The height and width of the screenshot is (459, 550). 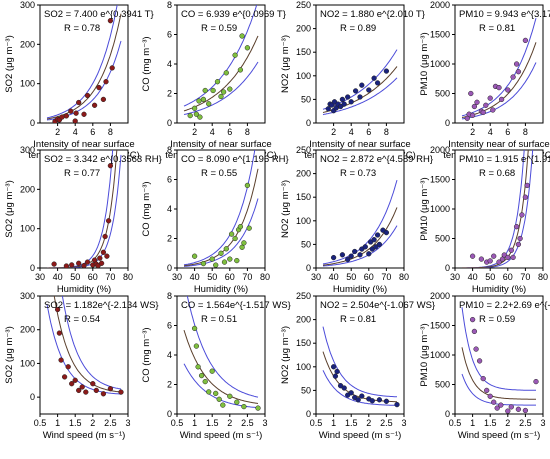 I want to click on x-tick-label: 50, so click(x=351, y=277).